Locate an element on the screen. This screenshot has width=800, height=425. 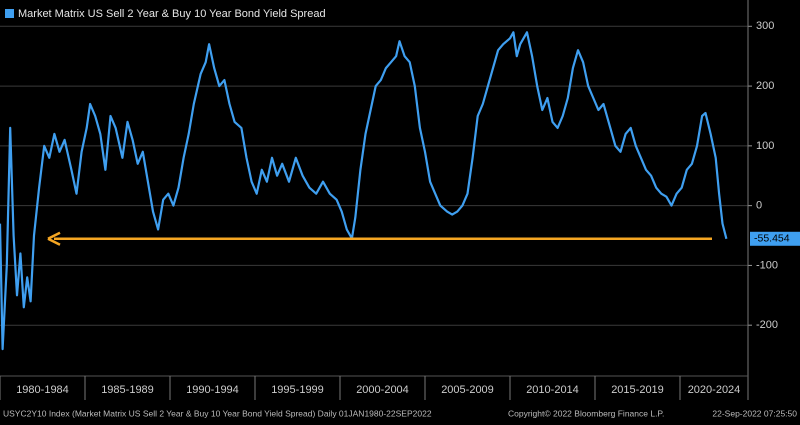
y-tick-label: 100 is located at coordinates (765, 146).